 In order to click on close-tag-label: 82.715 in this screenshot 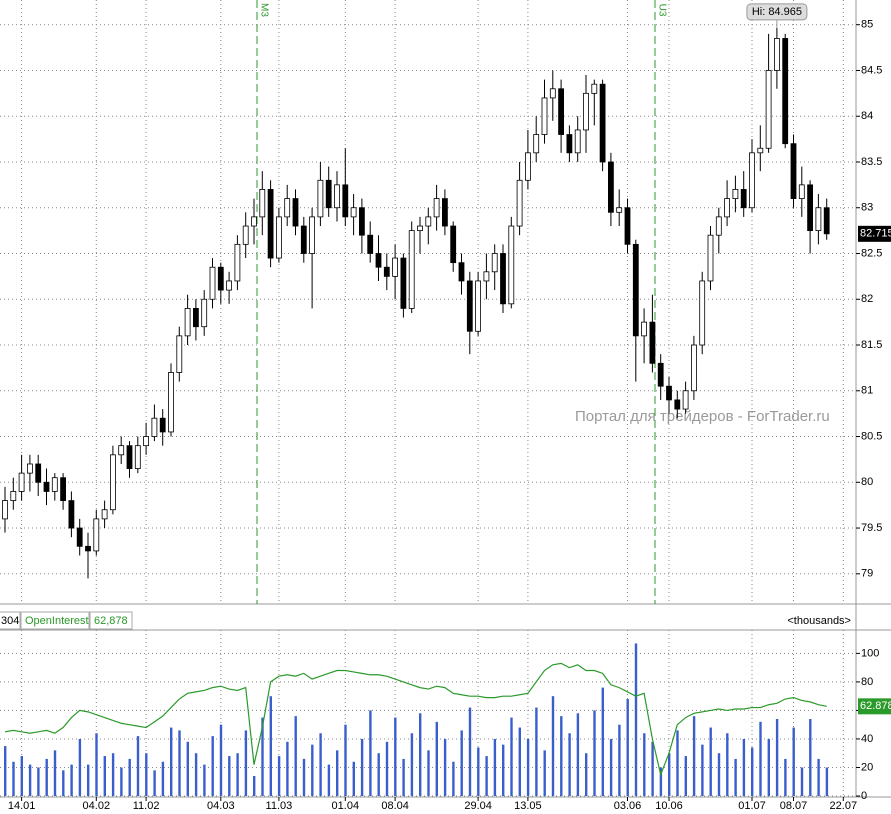, I will do `click(875, 234)`.